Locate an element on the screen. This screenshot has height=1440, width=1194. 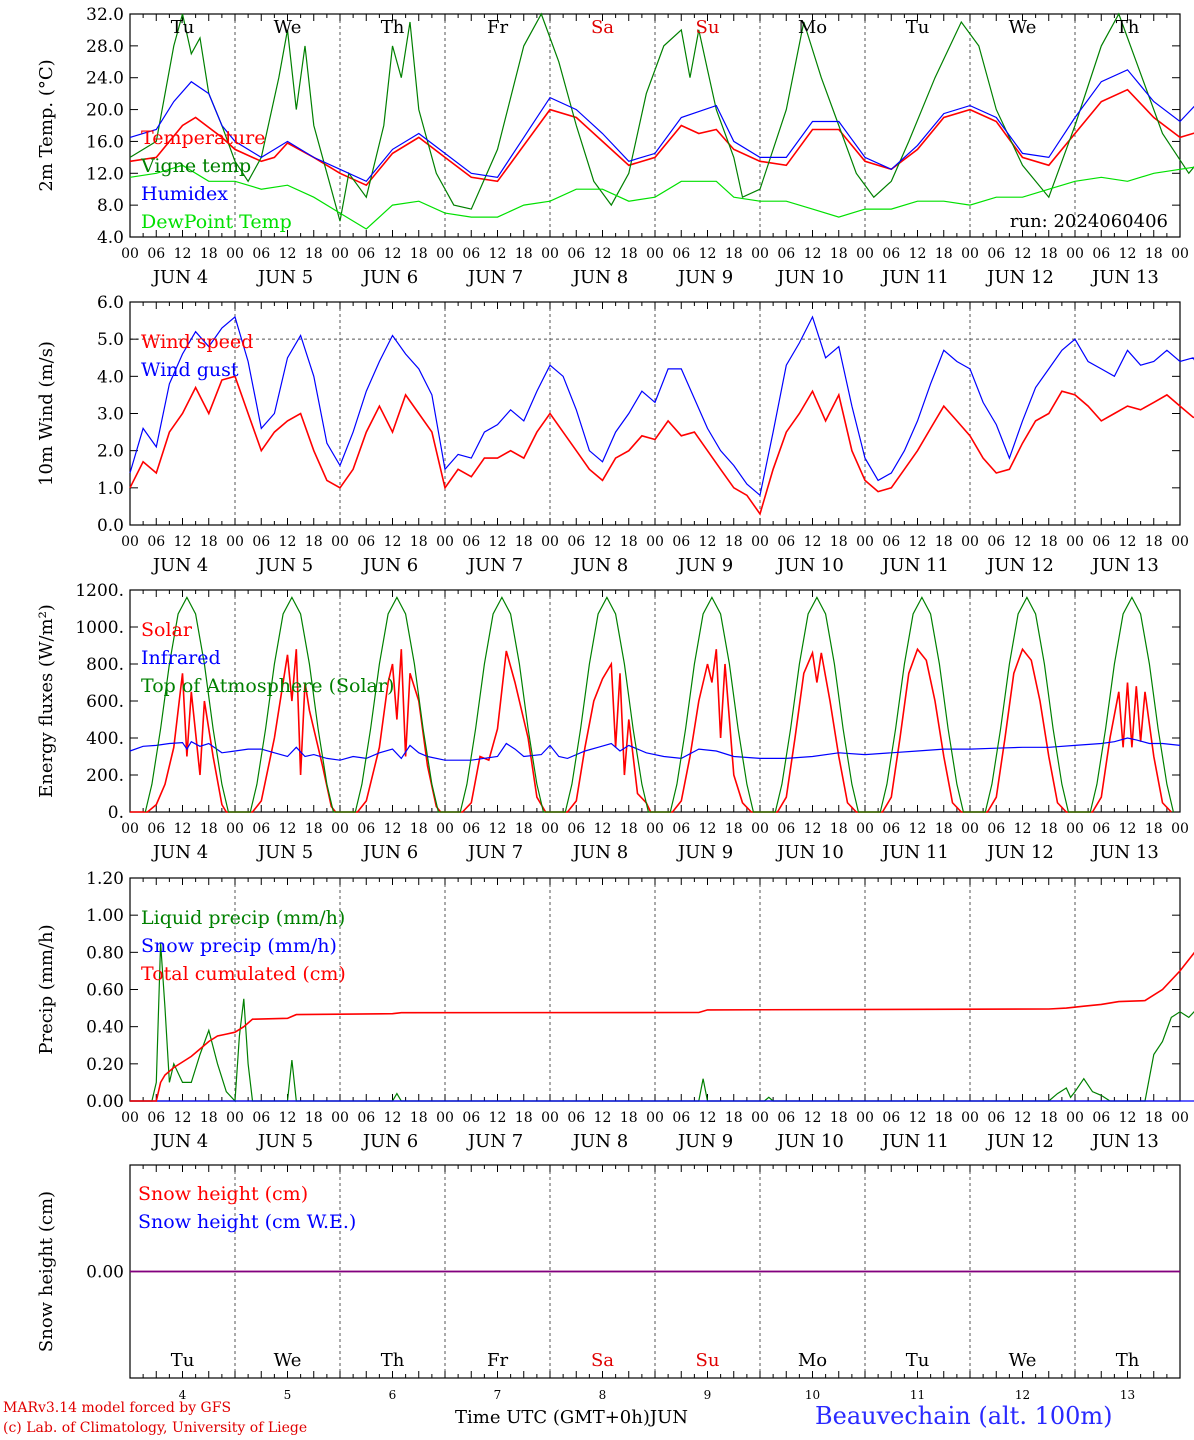
station-name: Beauvechain (alt. 100m) is located at coordinates (964, 1416).